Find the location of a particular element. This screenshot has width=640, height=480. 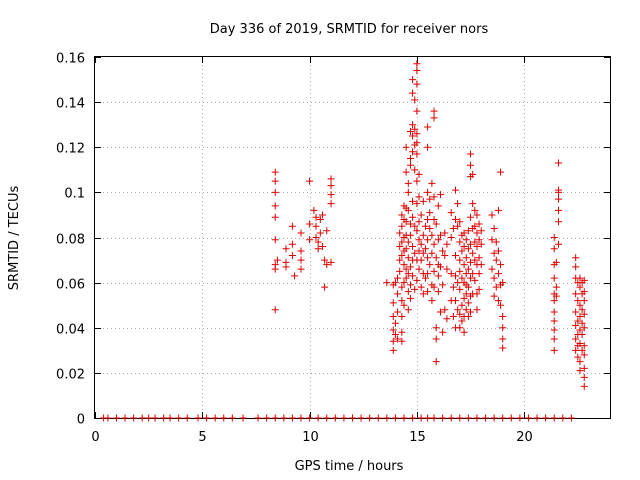

x-tick-label: 10 is located at coordinates (310, 437).